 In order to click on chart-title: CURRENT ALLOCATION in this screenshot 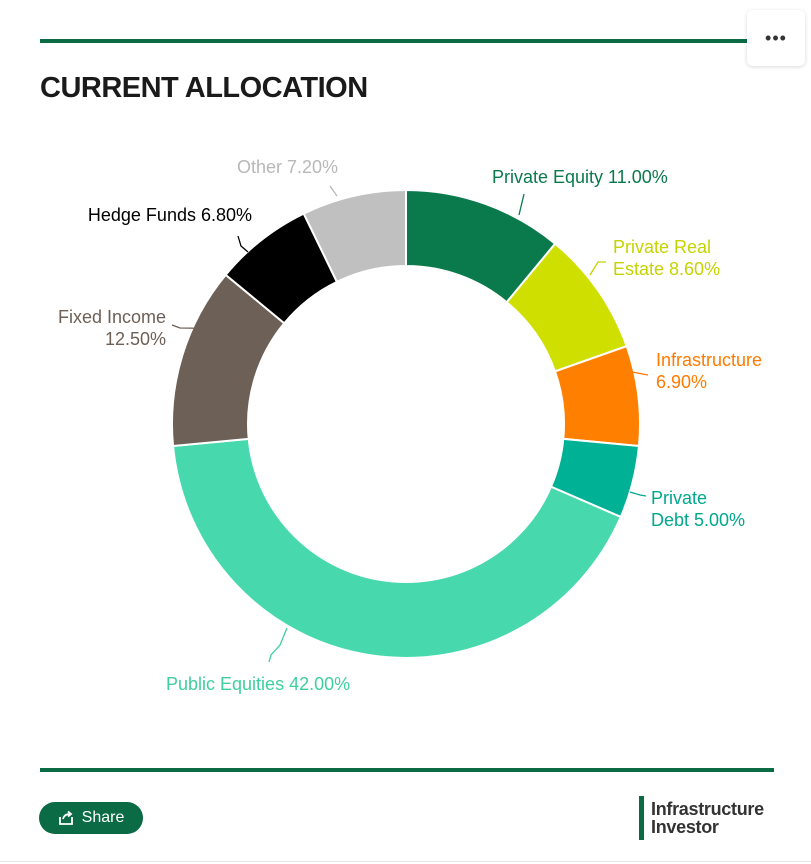, I will do `click(204, 88)`.